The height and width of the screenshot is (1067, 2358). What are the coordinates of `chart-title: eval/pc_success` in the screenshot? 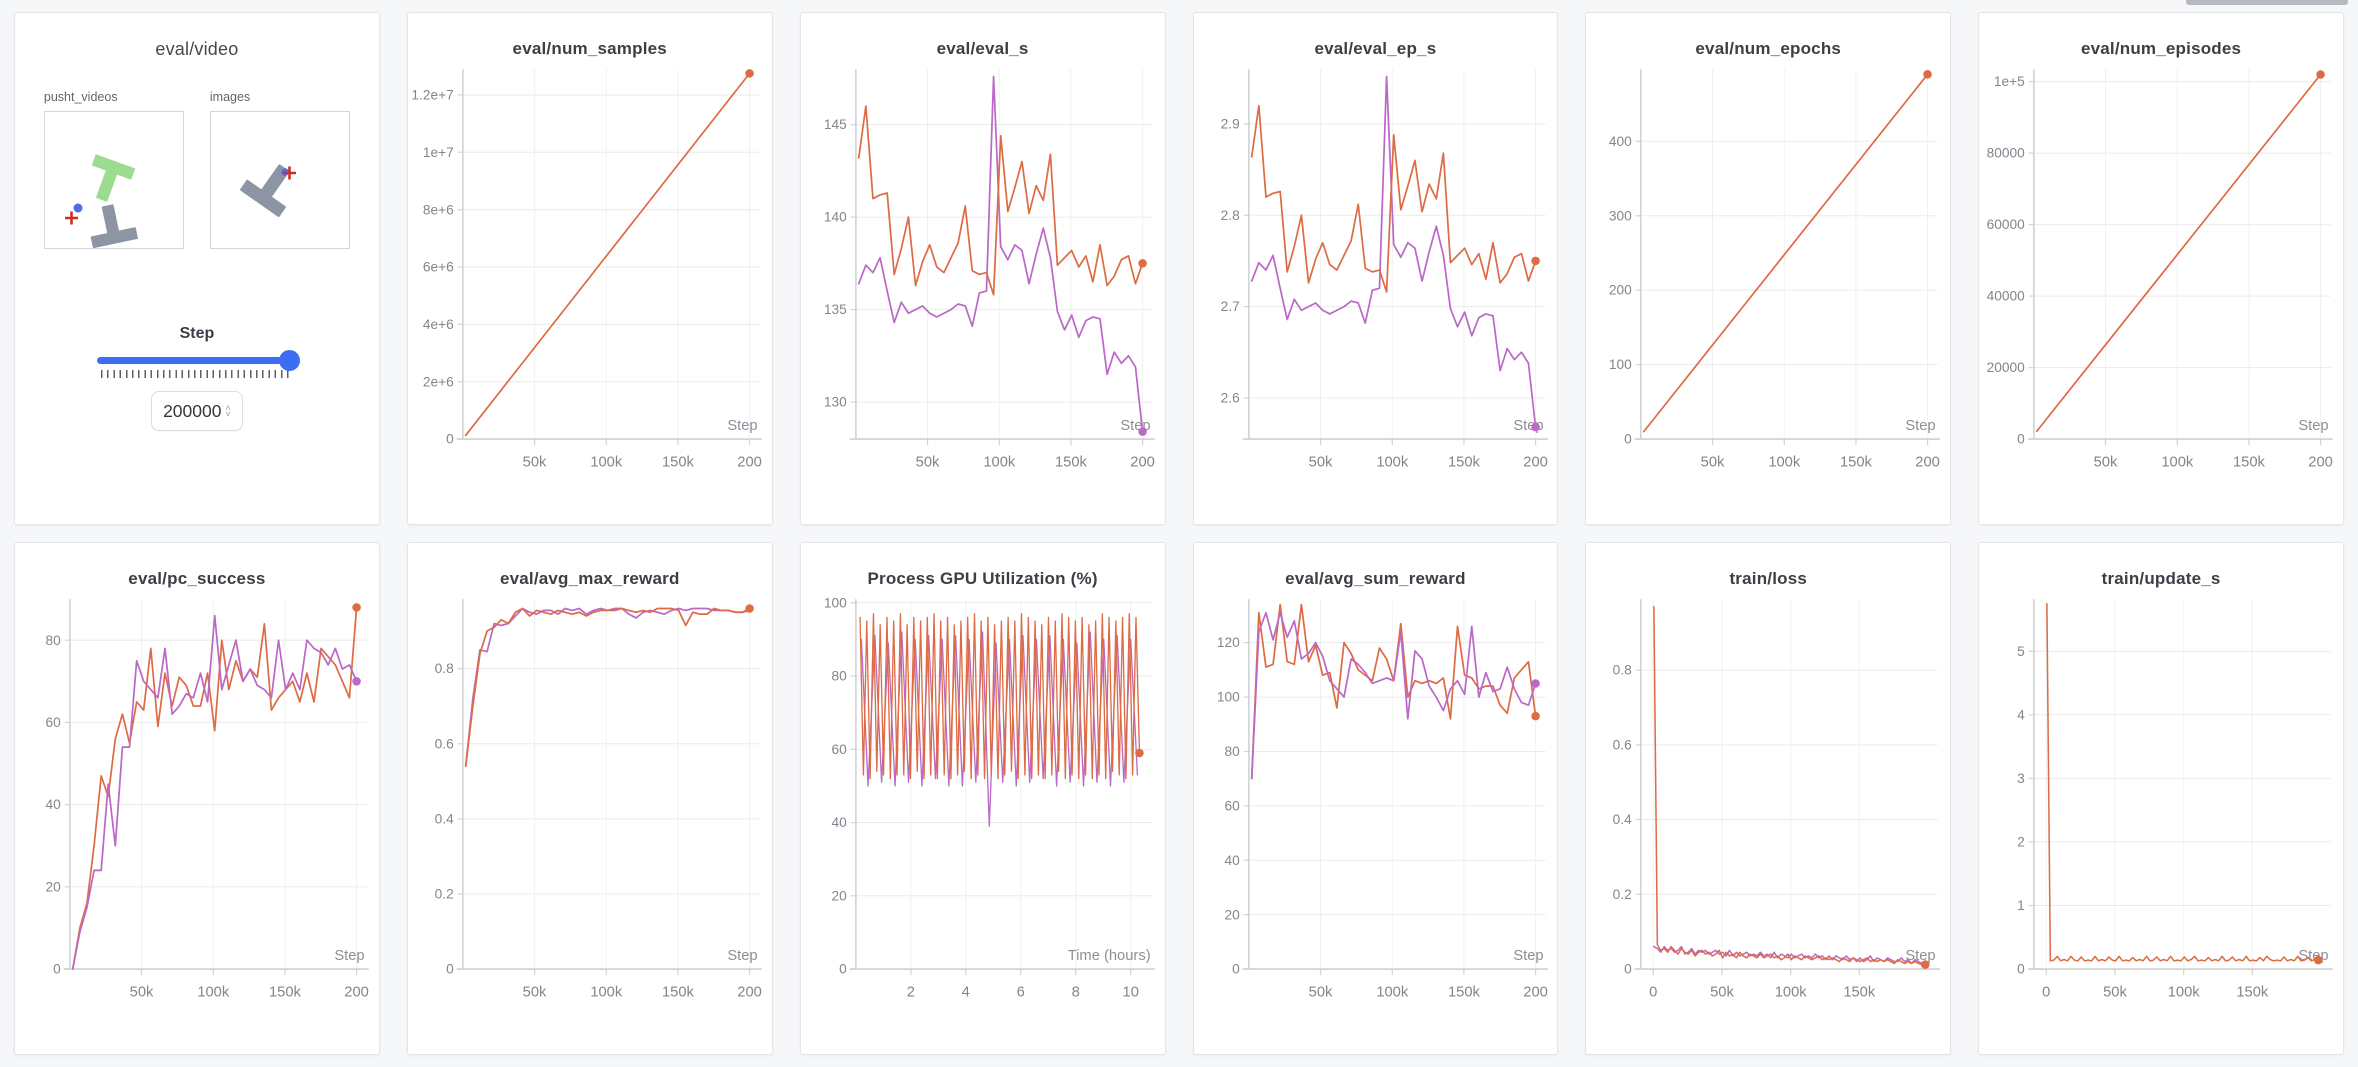 It's located at (197, 578).